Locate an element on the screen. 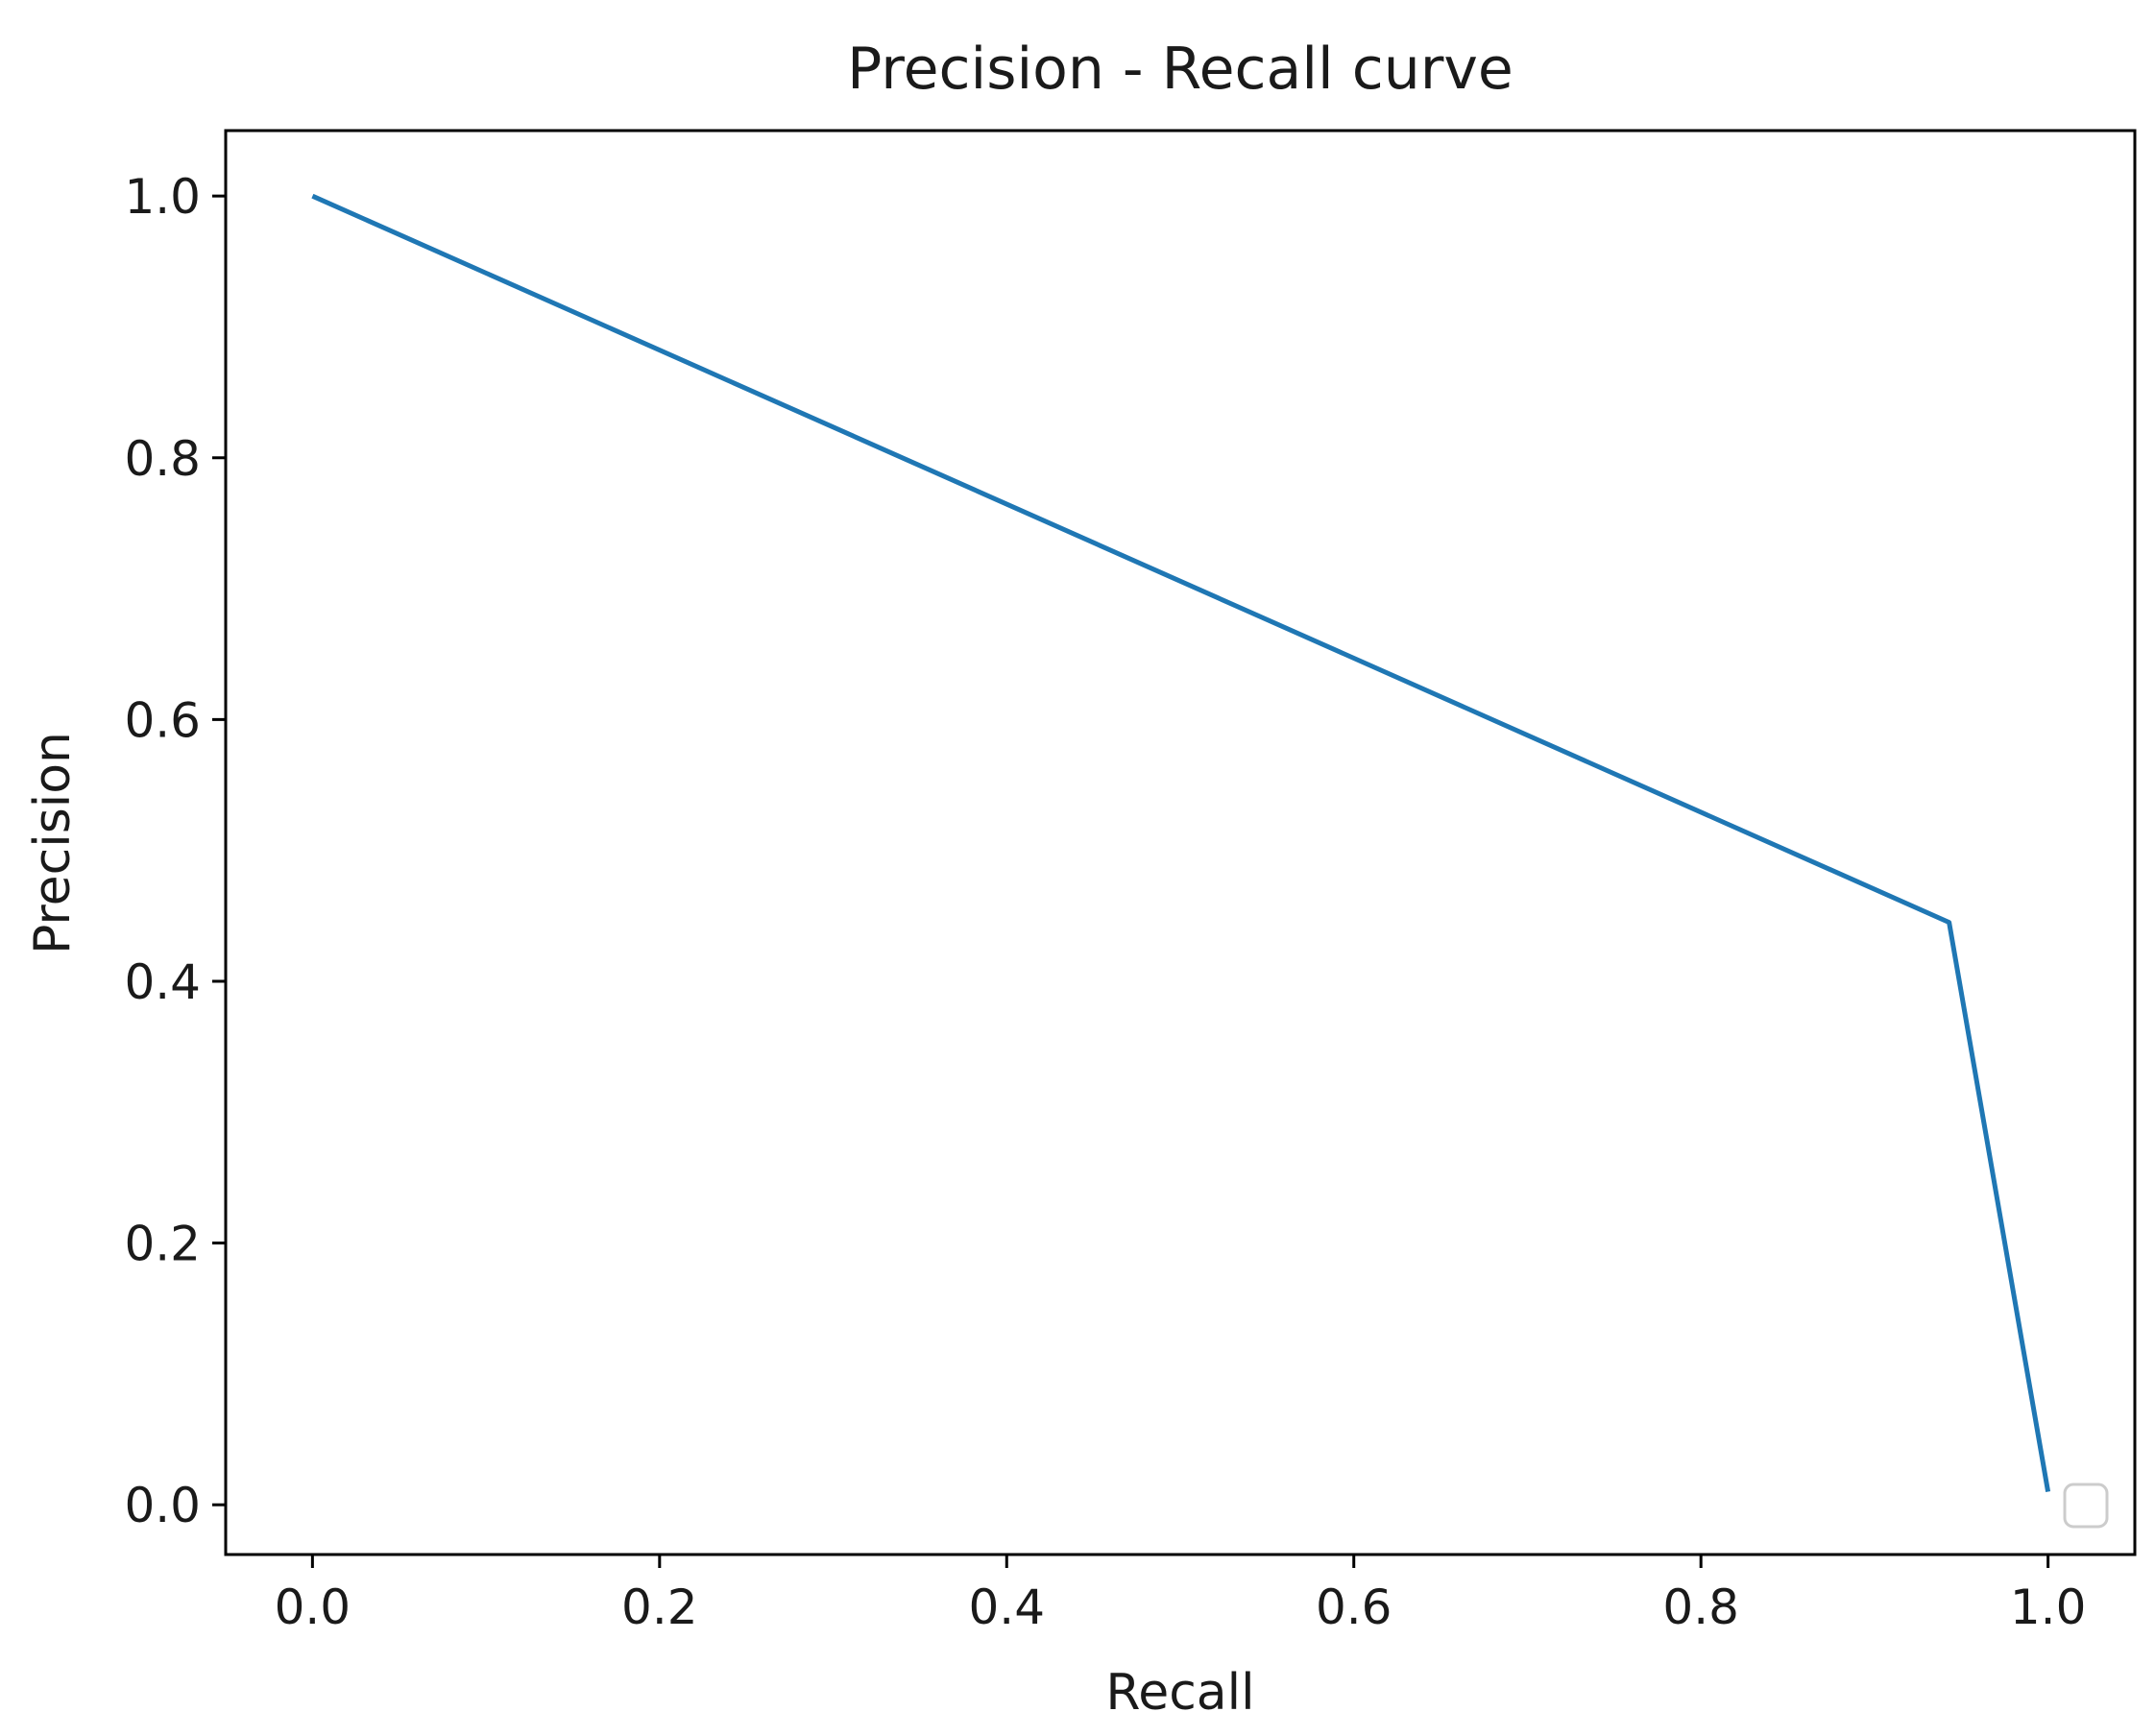 This screenshot has width=2155, height=1736. legend-box is located at coordinates (2086, 1506).